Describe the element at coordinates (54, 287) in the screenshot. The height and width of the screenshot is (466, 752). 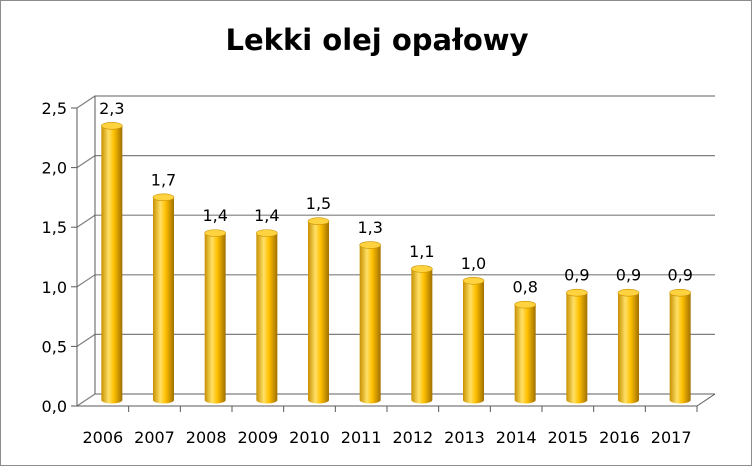
I see `y-tick-label: 1,0` at that location.